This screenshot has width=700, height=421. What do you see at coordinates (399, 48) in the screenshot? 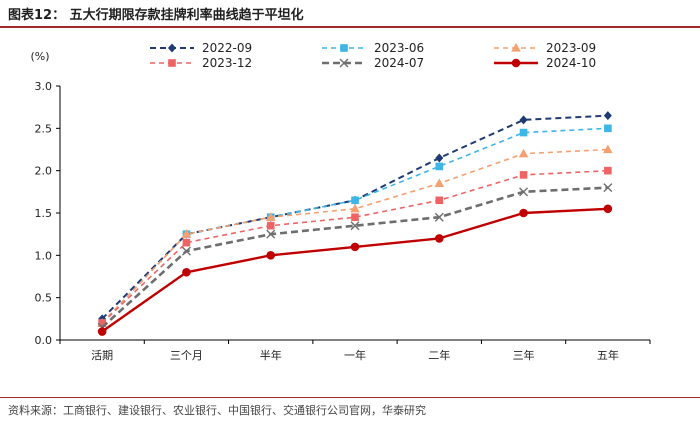
I see `legend-label: 2023-06` at bounding box center [399, 48].